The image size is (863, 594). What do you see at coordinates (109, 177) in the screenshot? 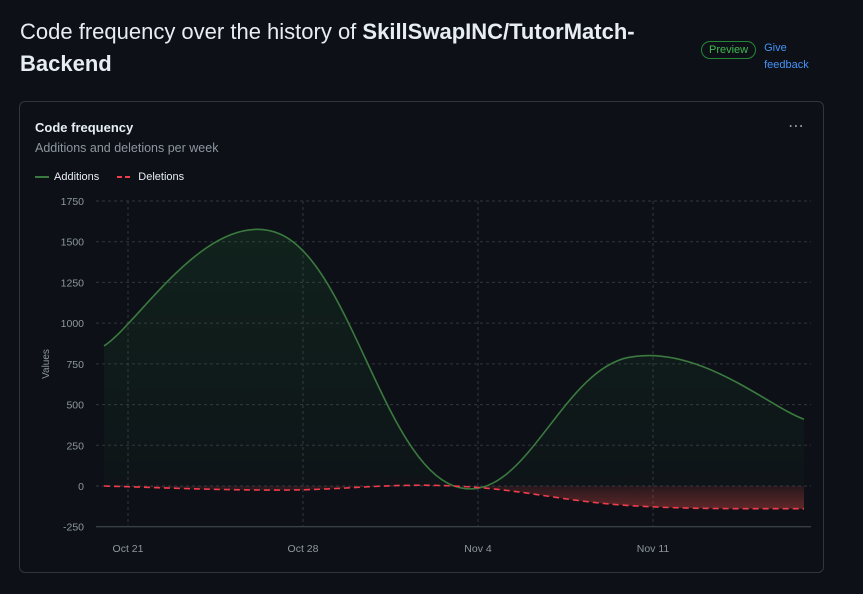
I see `chart-legend: Additions Deletions` at bounding box center [109, 177].